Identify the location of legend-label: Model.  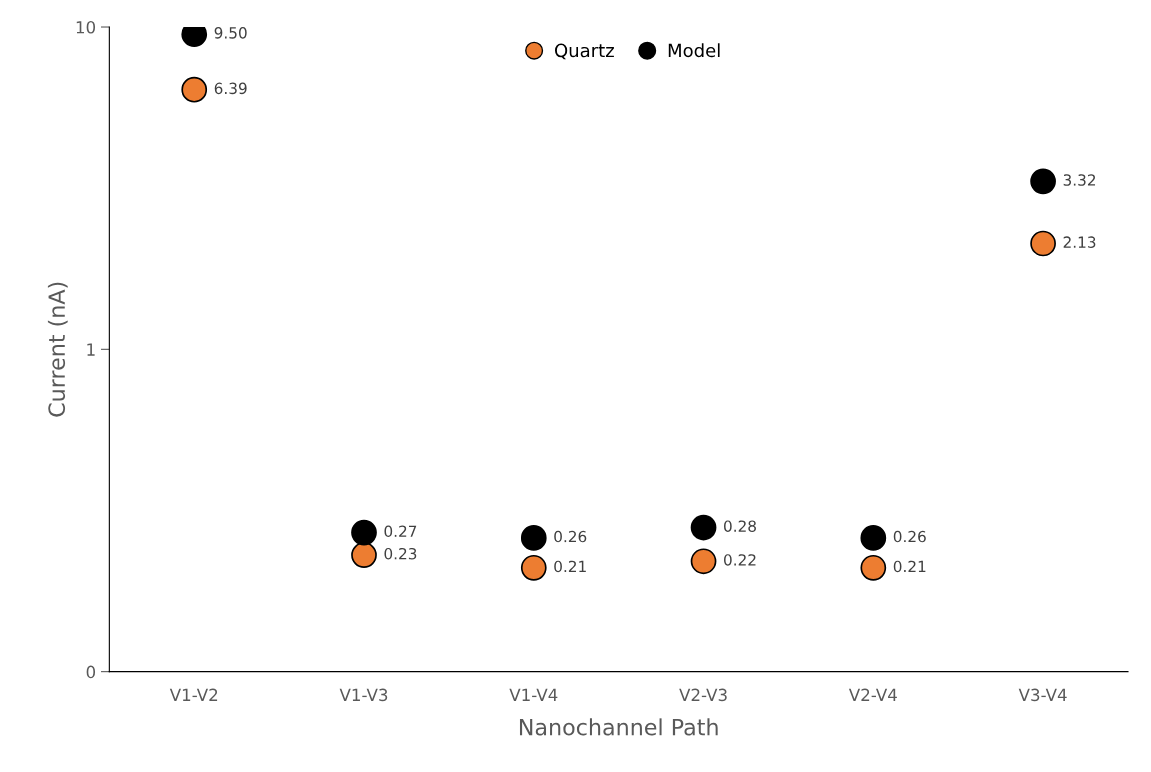
(694, 50).